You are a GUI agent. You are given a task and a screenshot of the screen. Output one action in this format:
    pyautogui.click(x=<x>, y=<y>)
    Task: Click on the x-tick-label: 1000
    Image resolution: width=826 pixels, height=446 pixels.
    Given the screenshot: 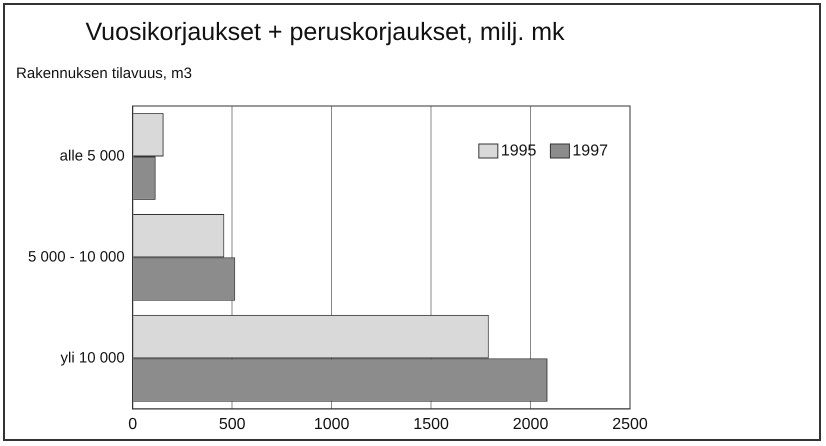 What is the action you would take?
    pyautogui.click(x=332, y=424)
    